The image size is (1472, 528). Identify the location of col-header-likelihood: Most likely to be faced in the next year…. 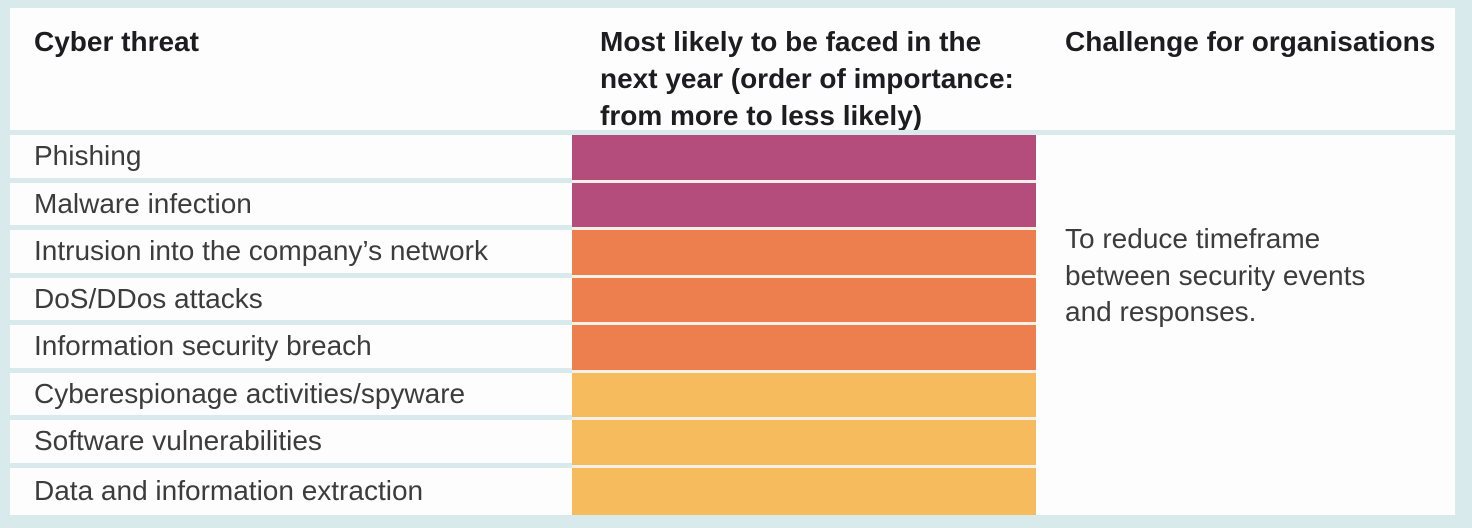
(804, 69).